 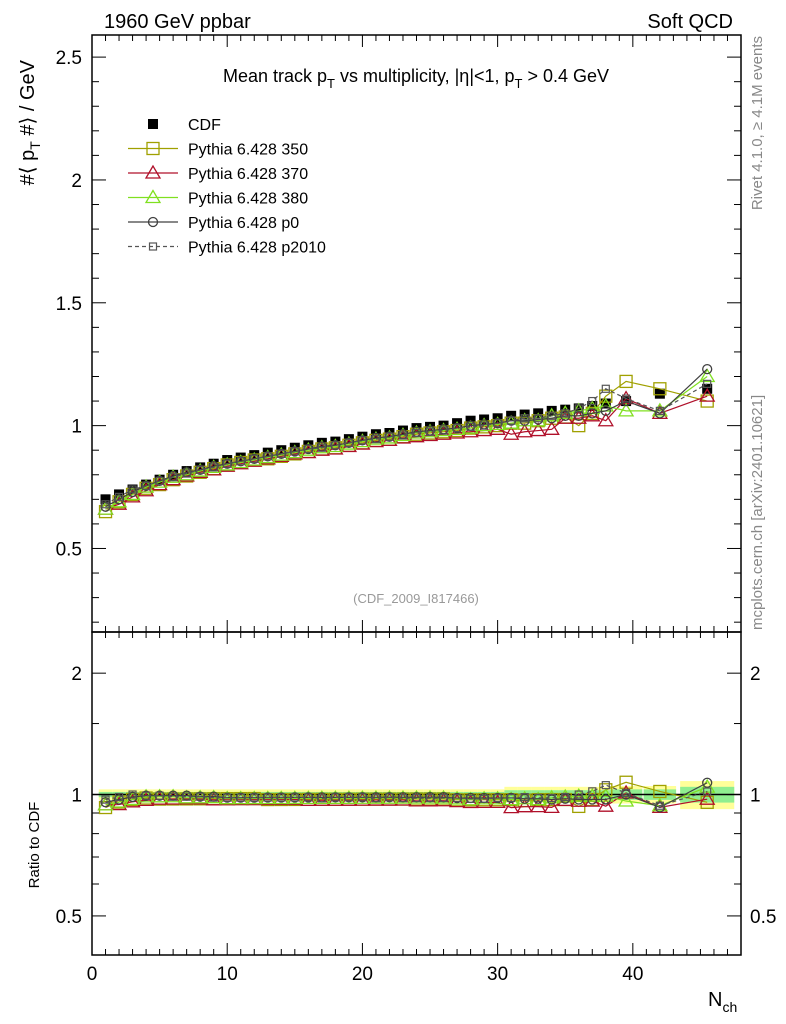 I want to click on ratio-y-tick-label-left: 1, so click(x=76, y=796).